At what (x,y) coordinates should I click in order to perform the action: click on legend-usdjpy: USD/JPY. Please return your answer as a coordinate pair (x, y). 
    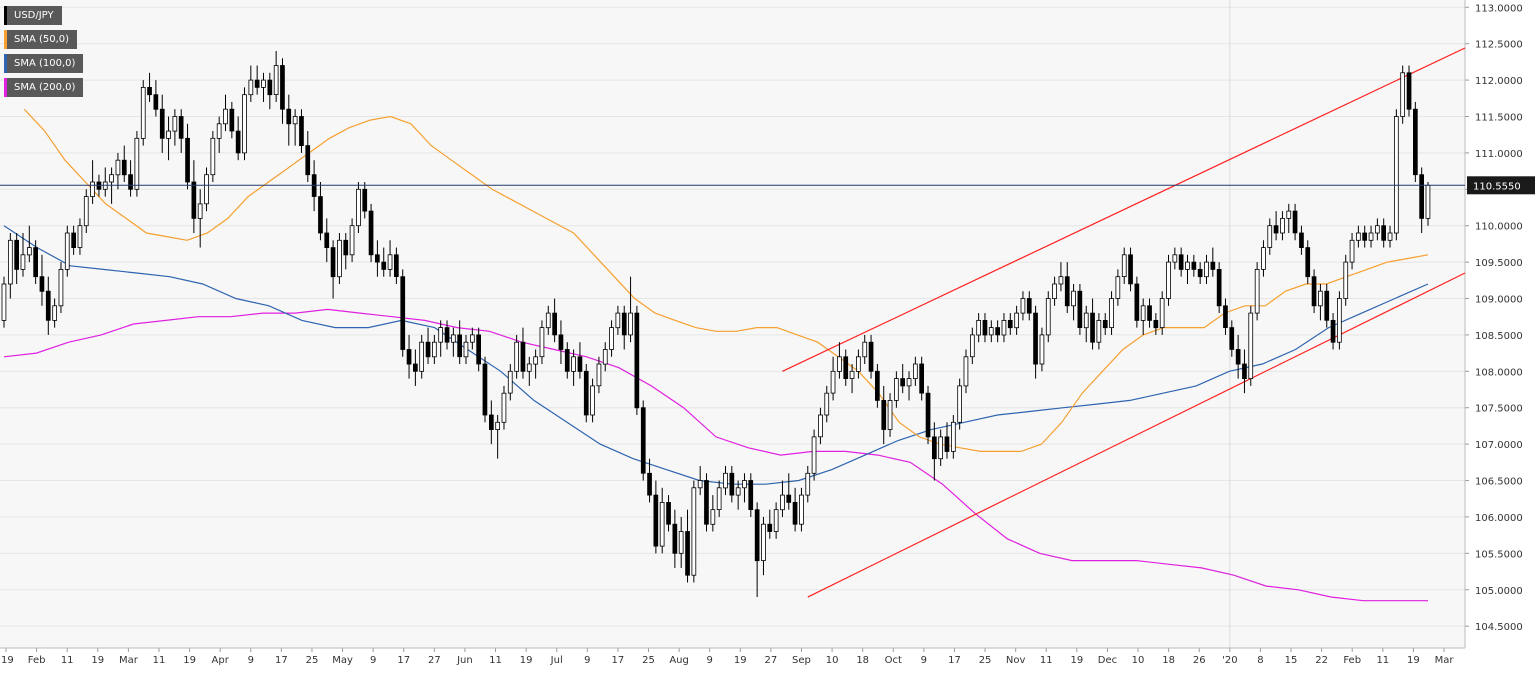
    Looking at the image, I should click on (33, 15).